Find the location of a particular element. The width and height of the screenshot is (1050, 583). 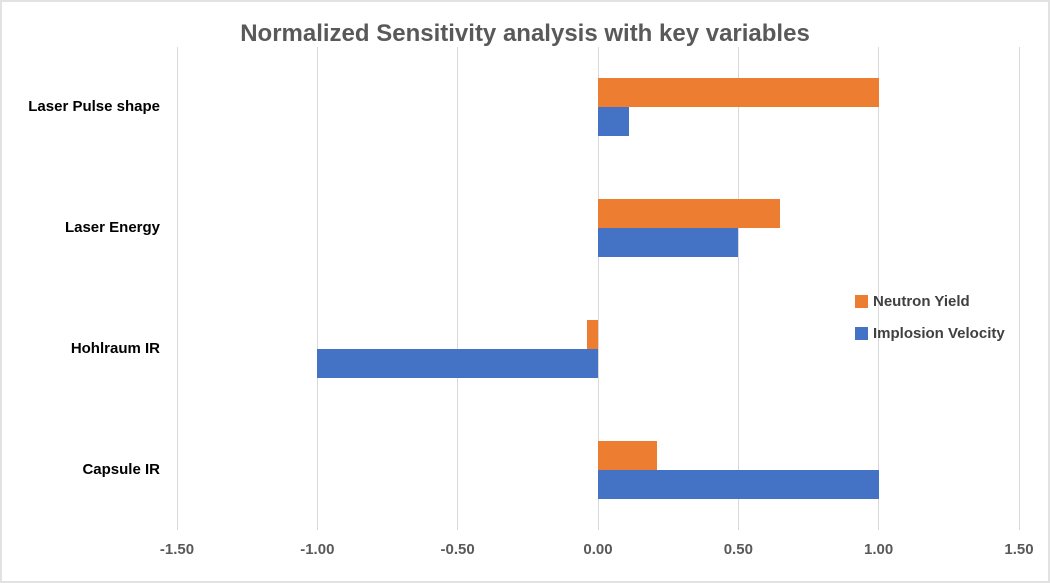

x-tick-label: -1.50 is located at coordinates (177, 549).